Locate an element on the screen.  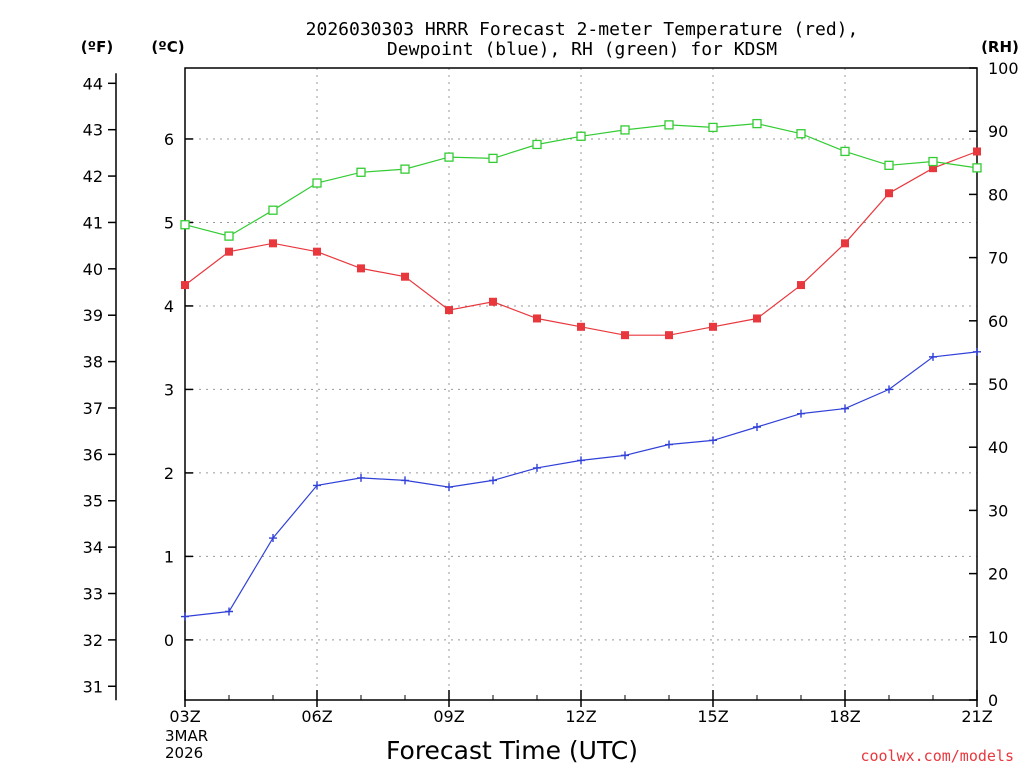
rh-tick-label: 0 is located at coordinates (993, 700).